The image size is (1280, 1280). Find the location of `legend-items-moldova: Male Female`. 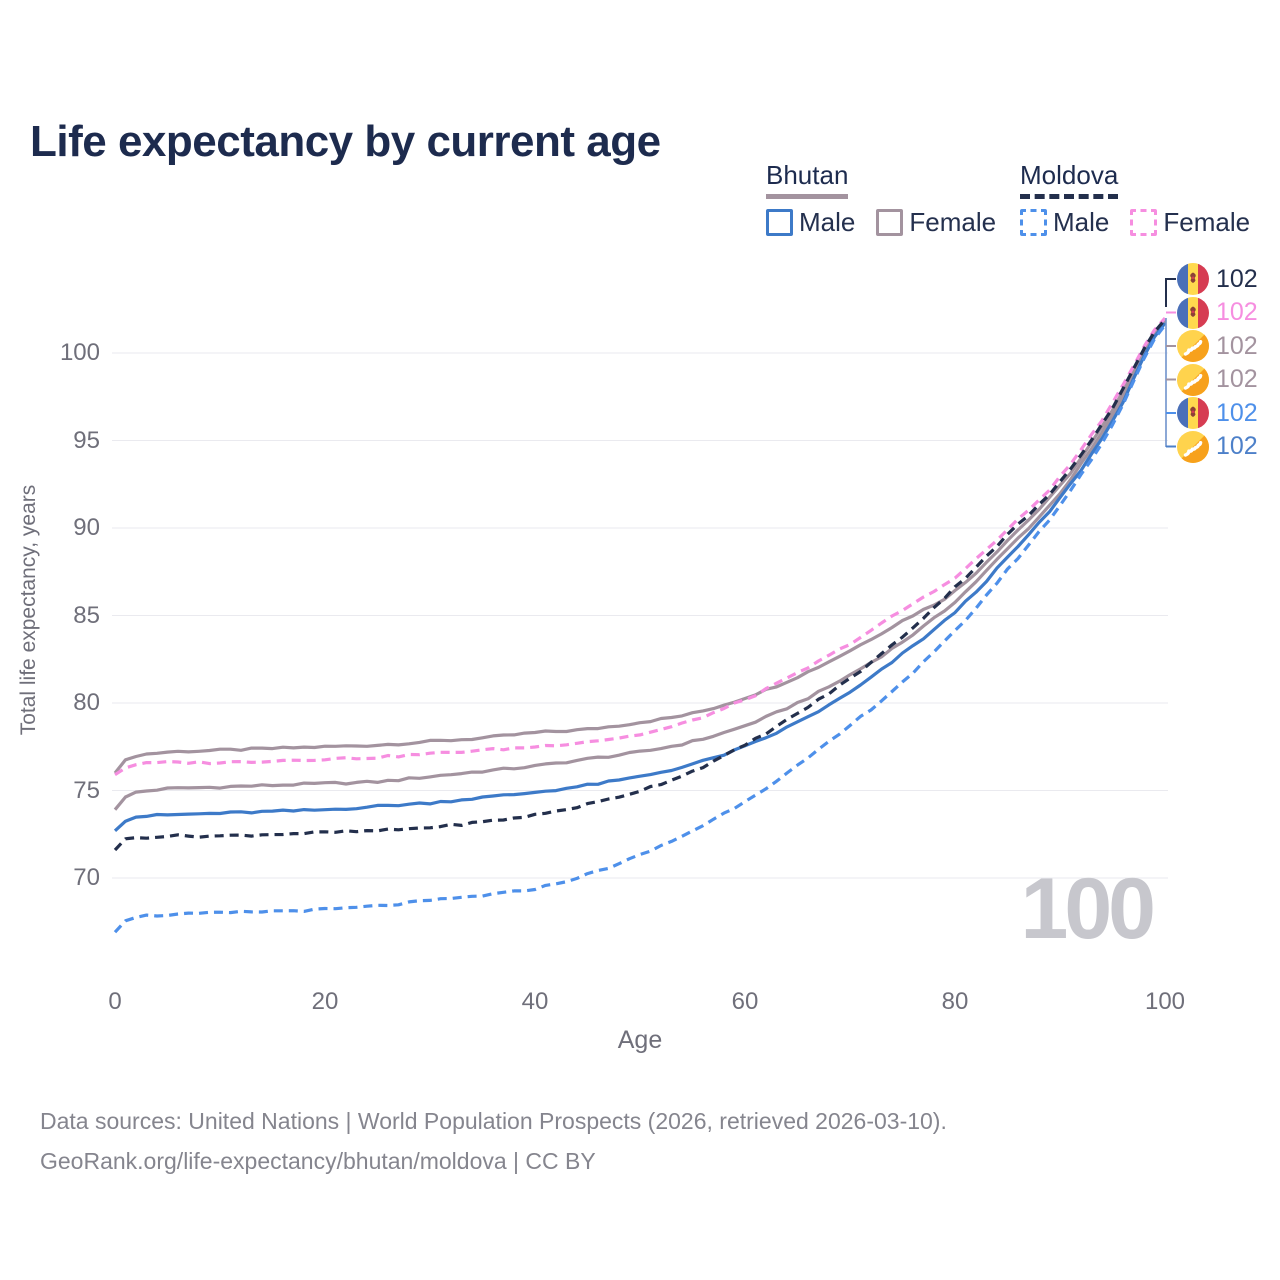

legend-items-moldova: Male Female is located at coordinates (1135, 222).